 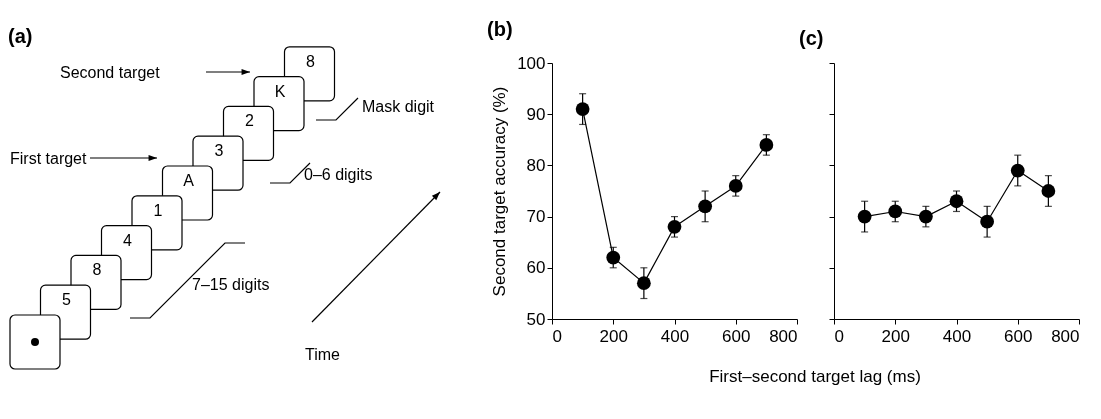 What do you see at coordinates (49, 158) in the screenshot?
I see `text: First target` at bounding box center [49, 158].